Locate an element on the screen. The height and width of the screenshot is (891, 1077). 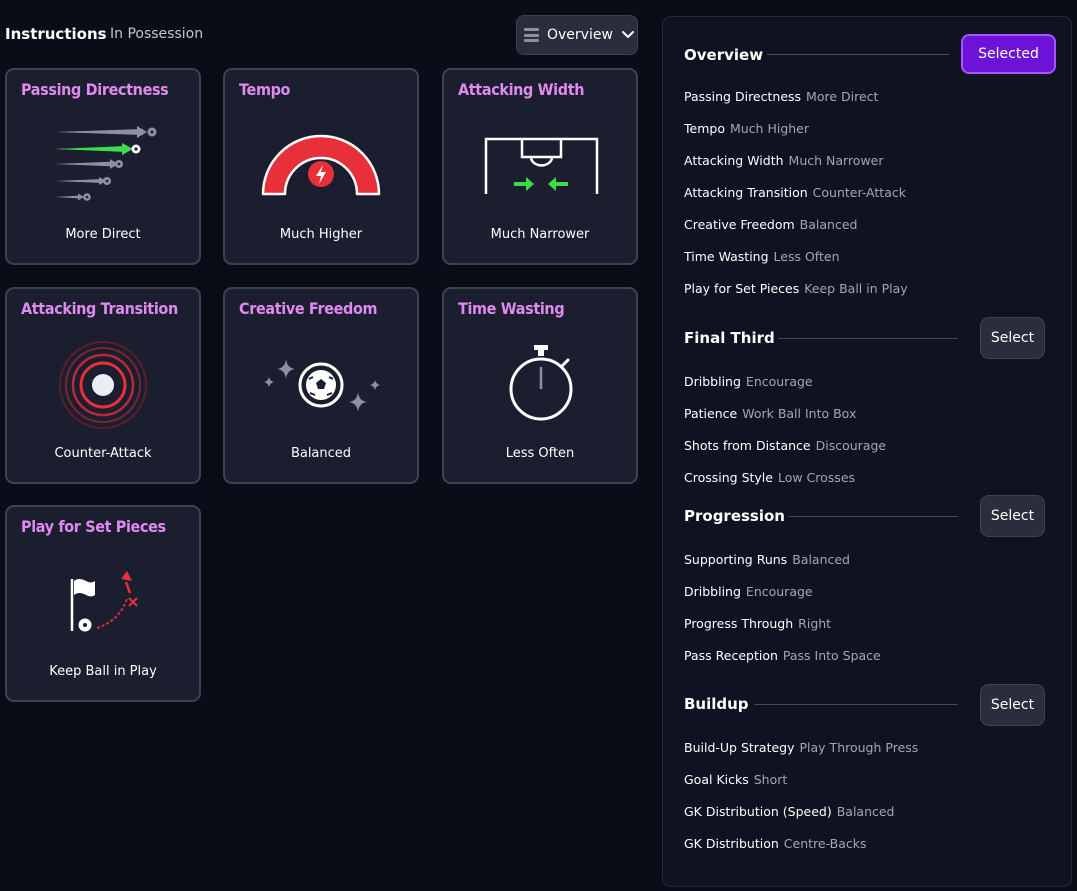
card-value: Much Higher is located at coordinates (321, 234).